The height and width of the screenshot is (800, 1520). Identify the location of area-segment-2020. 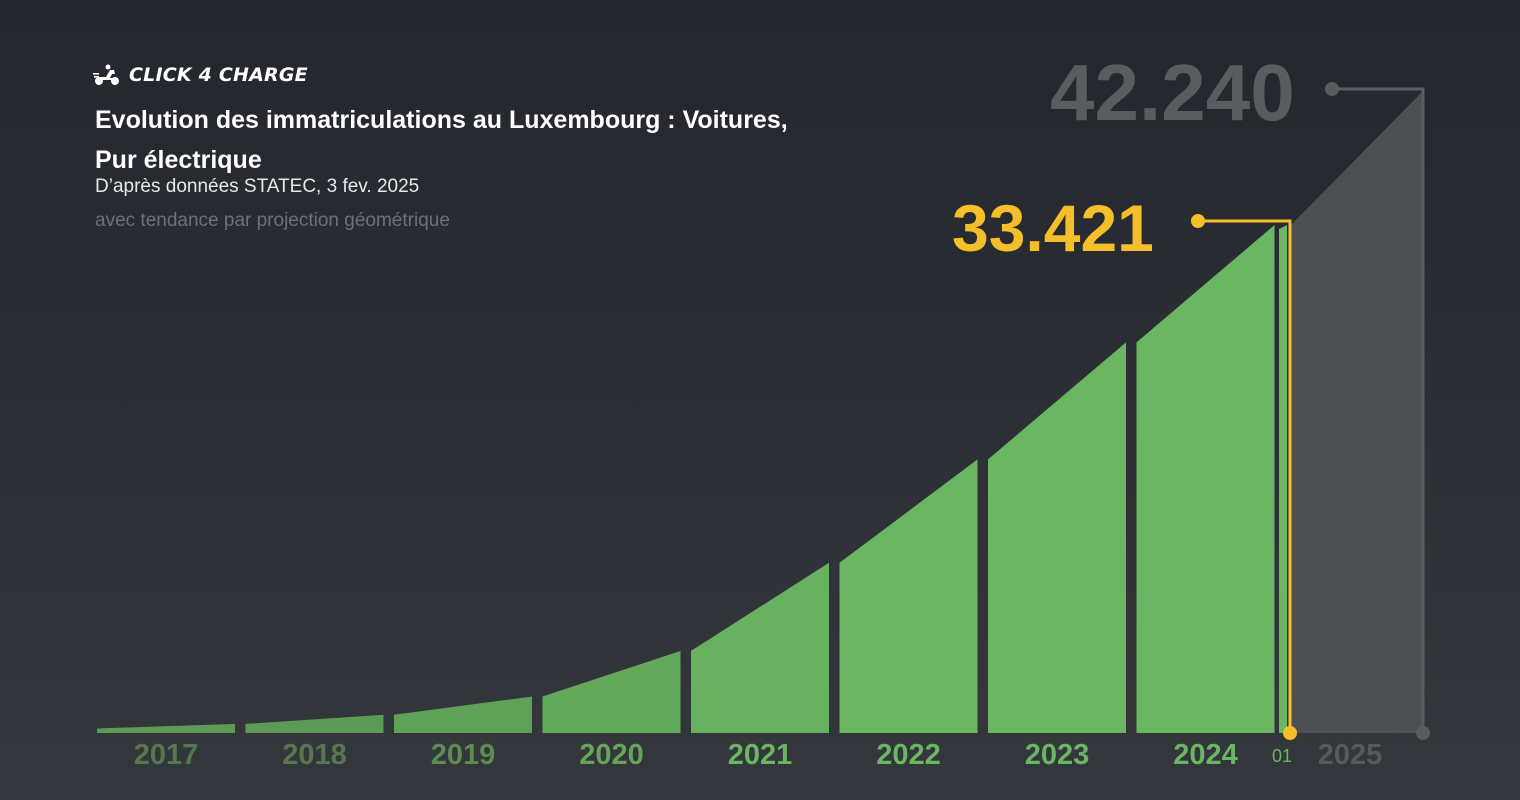
(611, 691).